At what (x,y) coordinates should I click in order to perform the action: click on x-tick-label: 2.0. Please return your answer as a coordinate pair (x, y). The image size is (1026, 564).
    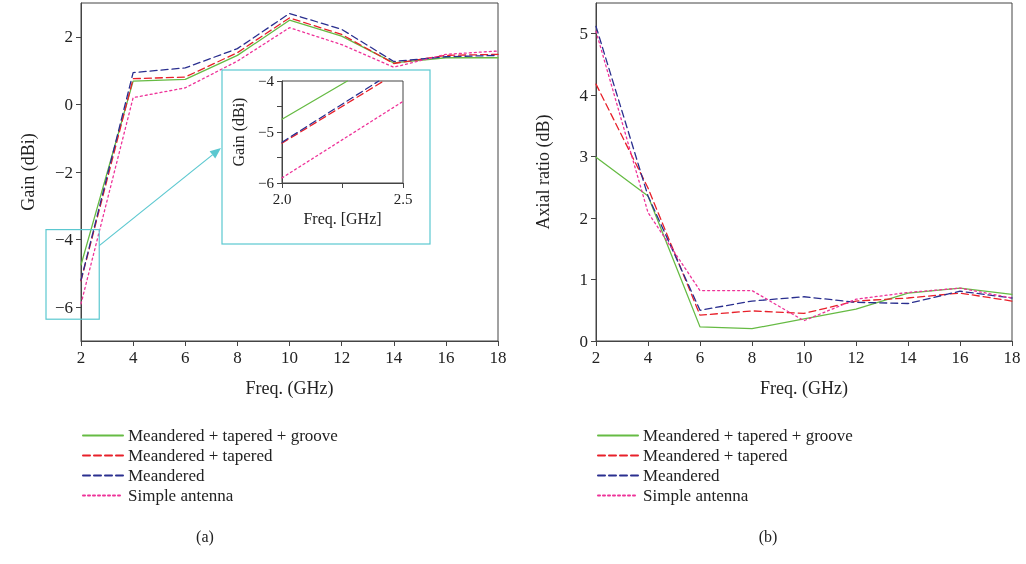
    Looking at the image, I should click on (282, 198).